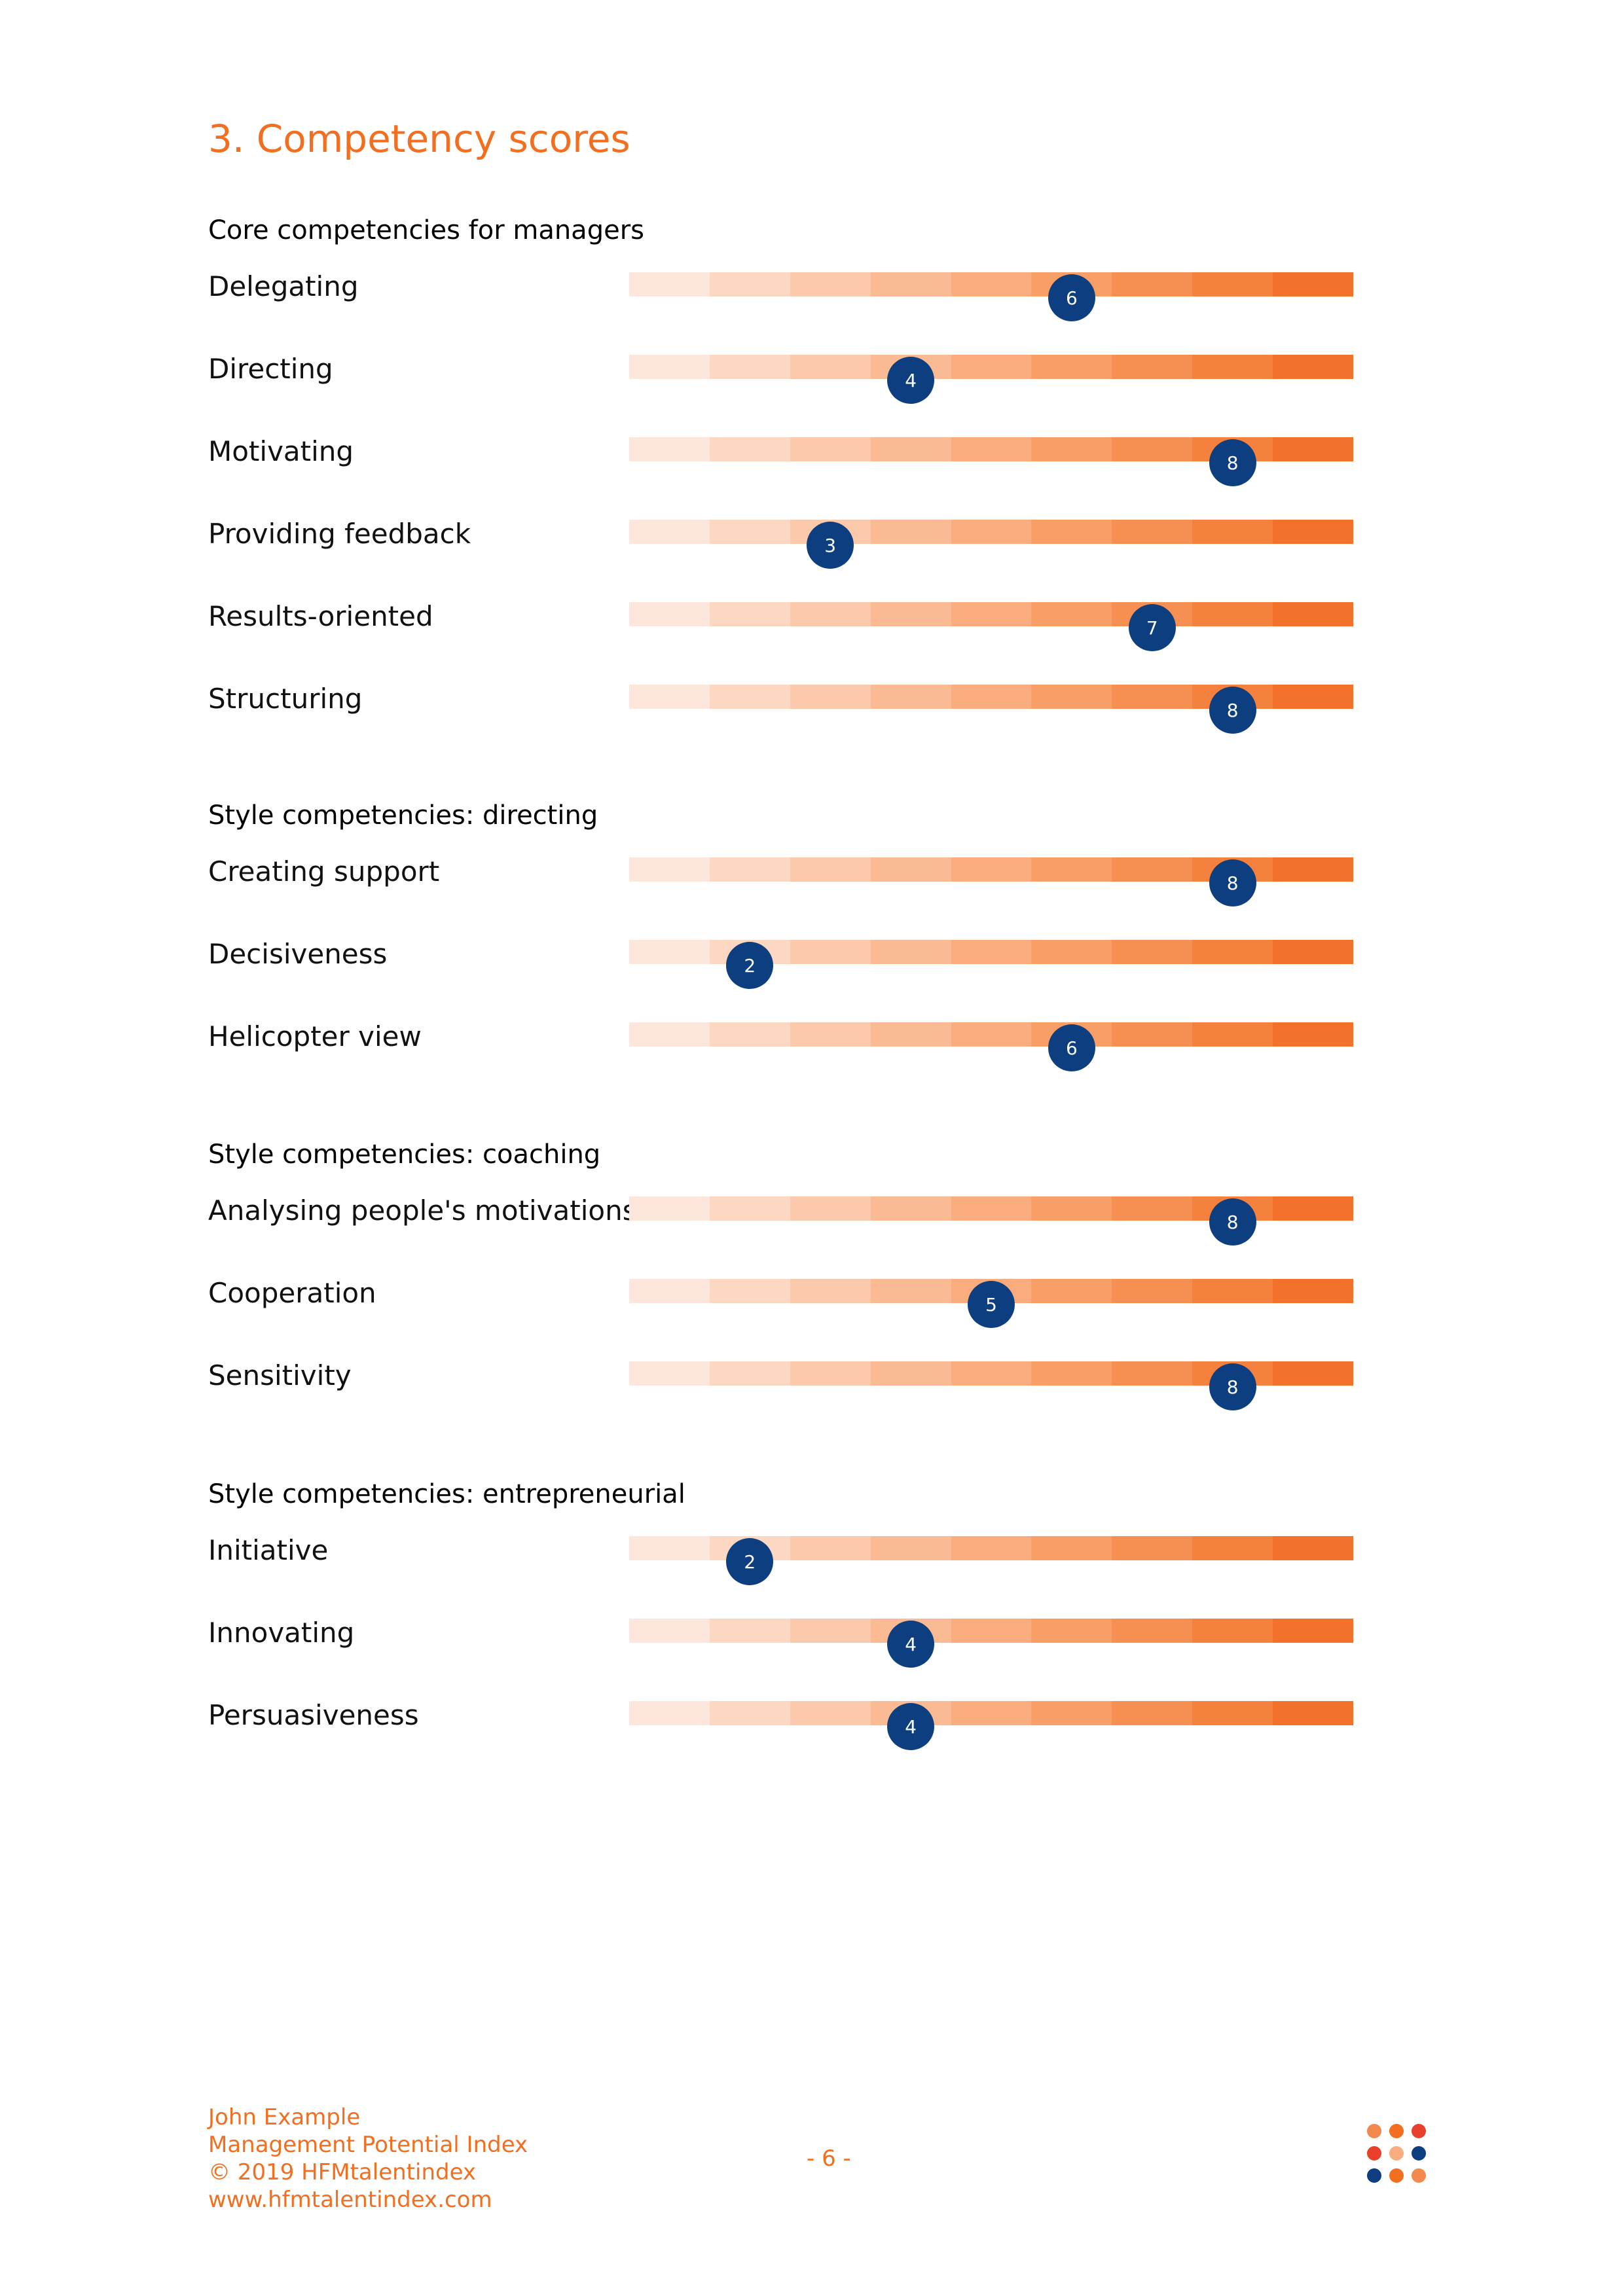 The width and height of the screenshot is (1623, 2296). What do you see at coordinates (830, 545) in the screenshot?
I see `score-marker: 3` at bounding box center [830, 545].